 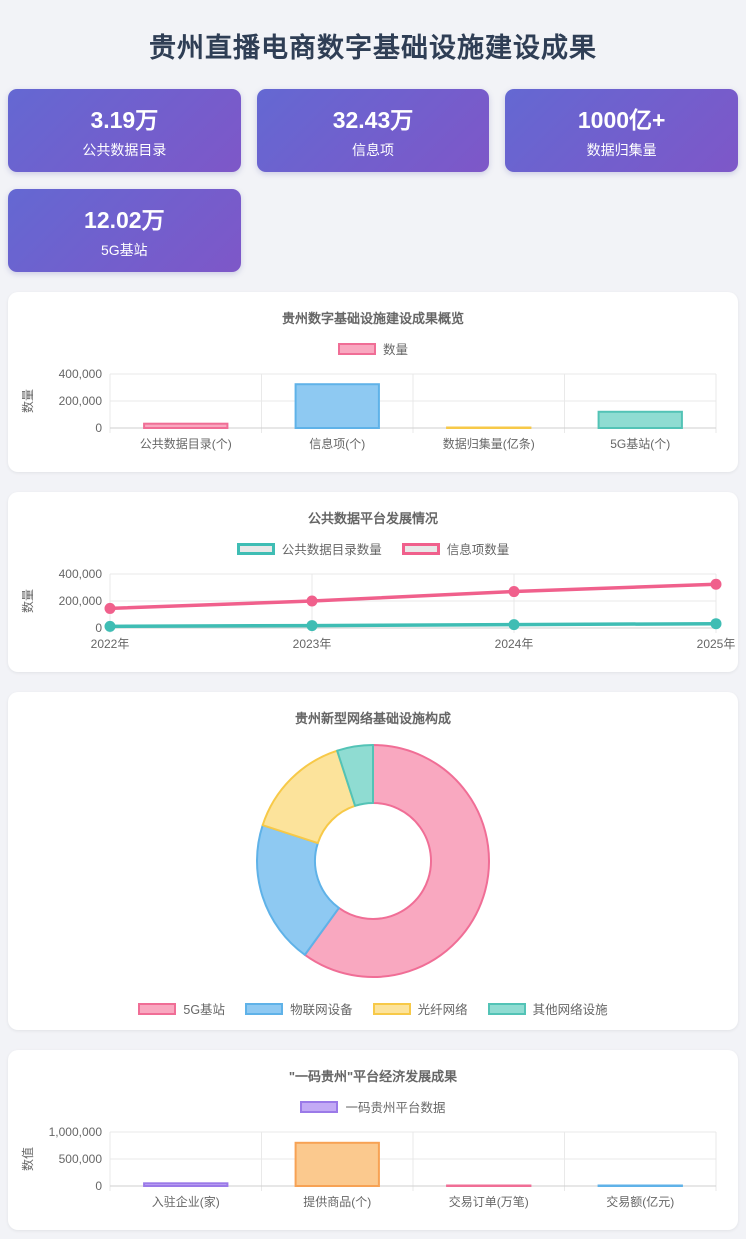 I want to click on svg-text: 1,000,000, so click(x=76, y=1132).